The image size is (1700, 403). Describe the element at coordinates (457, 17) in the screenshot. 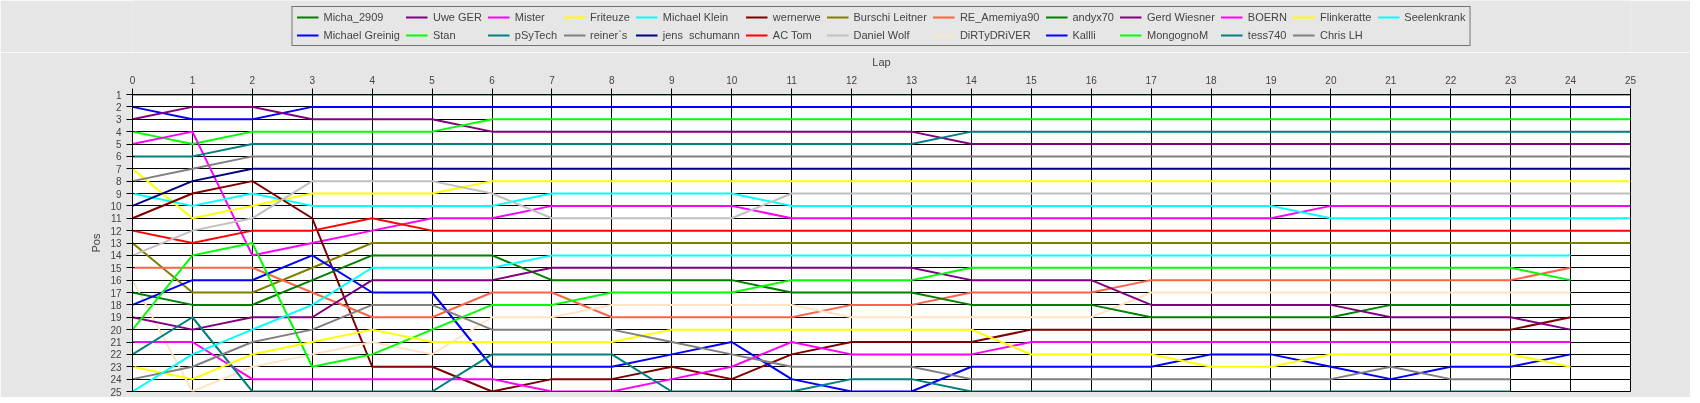

I see `legend-label: Uwe GER` at that location.